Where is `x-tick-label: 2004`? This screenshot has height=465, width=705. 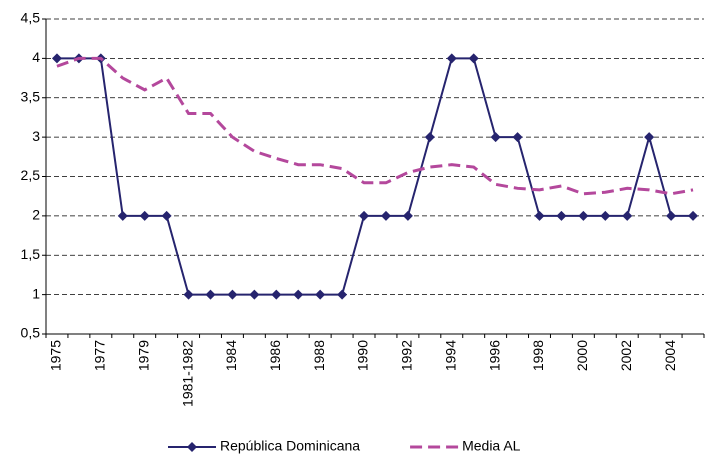
x-tick-label: 2004 is located at coordinates (670, 355).